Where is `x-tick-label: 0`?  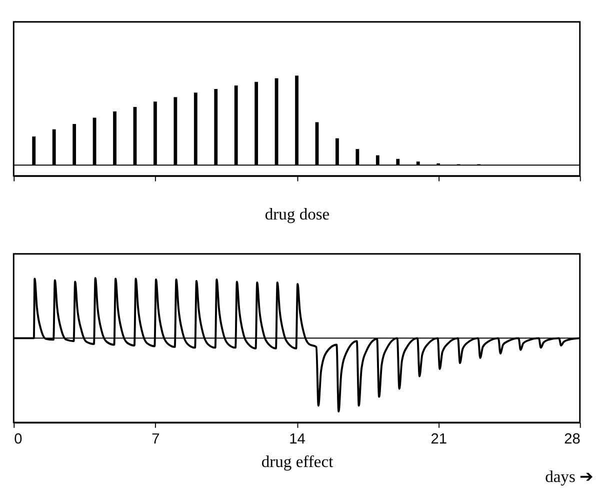 x-tick-label: 0 is located at coordinates (18, 439).